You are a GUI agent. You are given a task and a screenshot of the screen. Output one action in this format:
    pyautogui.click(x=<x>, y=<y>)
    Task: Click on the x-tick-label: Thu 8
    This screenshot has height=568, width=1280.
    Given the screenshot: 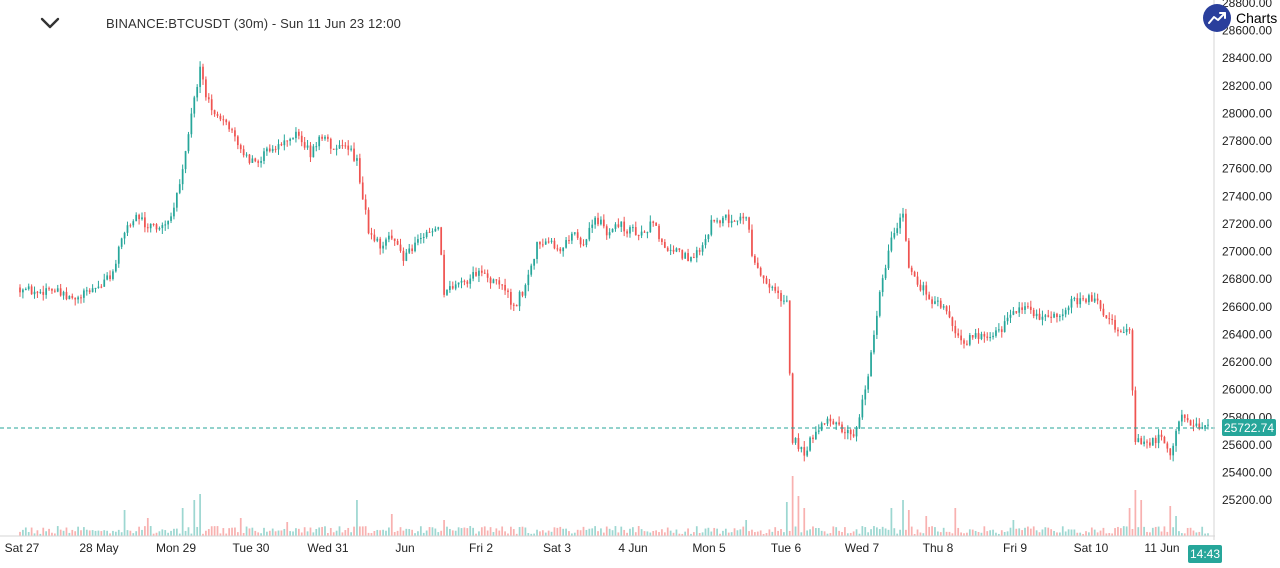 What is the action you would take?
    pyautogui.click(x=938, y=548)
    